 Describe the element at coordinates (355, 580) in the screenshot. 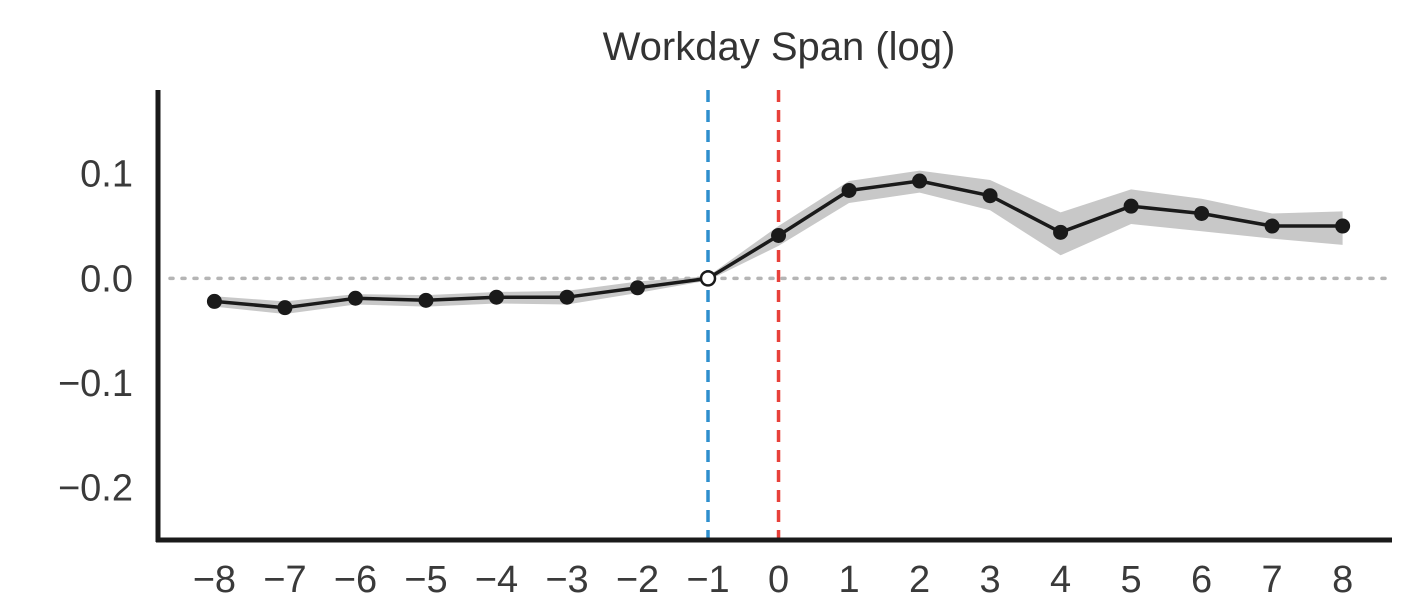

I see `x-tick-label: −6` at that location.